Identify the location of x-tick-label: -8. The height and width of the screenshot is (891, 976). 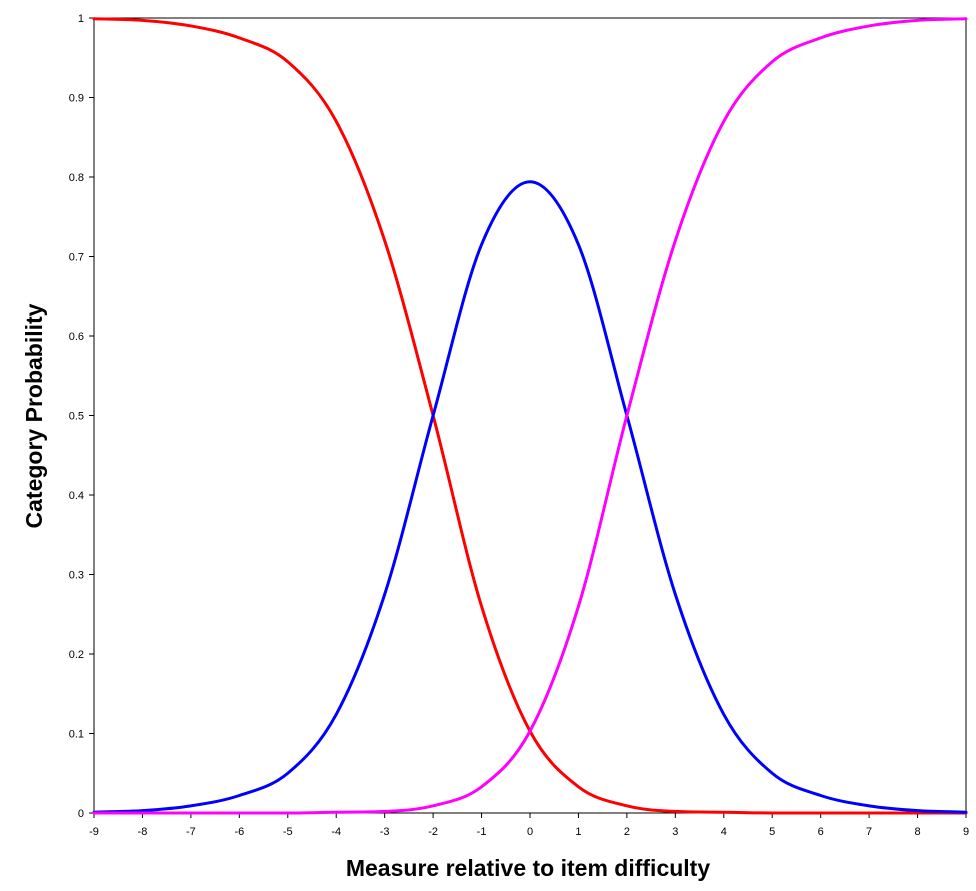
(143, 832).